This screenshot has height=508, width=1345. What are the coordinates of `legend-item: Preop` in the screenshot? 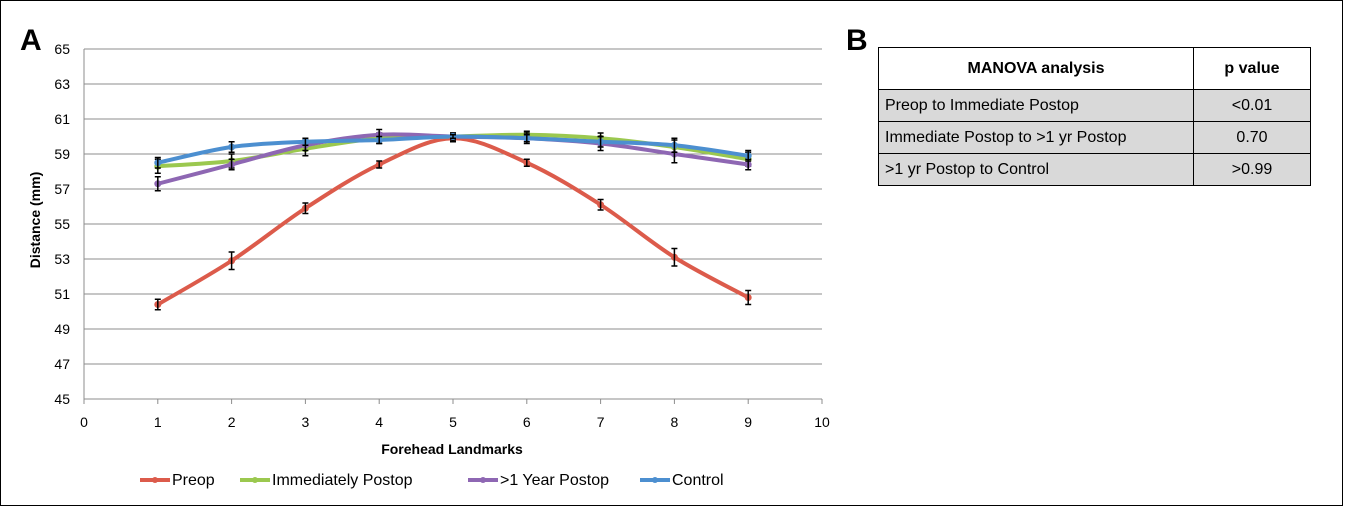 It's located at (177, 480).